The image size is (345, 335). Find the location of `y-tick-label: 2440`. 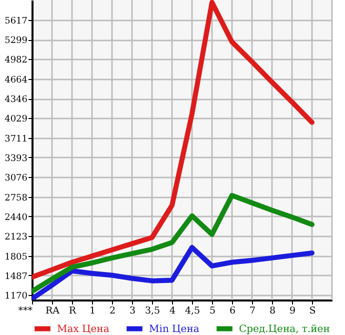

y-tick-label: 2440 is located at coordinates (16, 217).